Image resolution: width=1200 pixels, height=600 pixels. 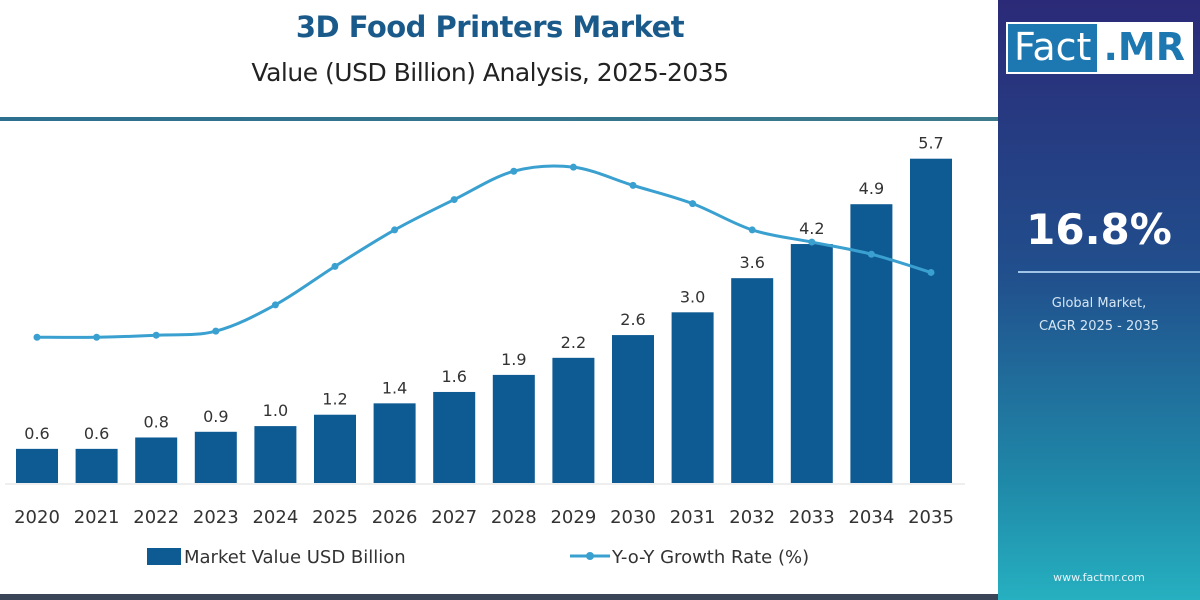 I want to click on cagr-value: 16.8%, so click(x=1099, y=229).